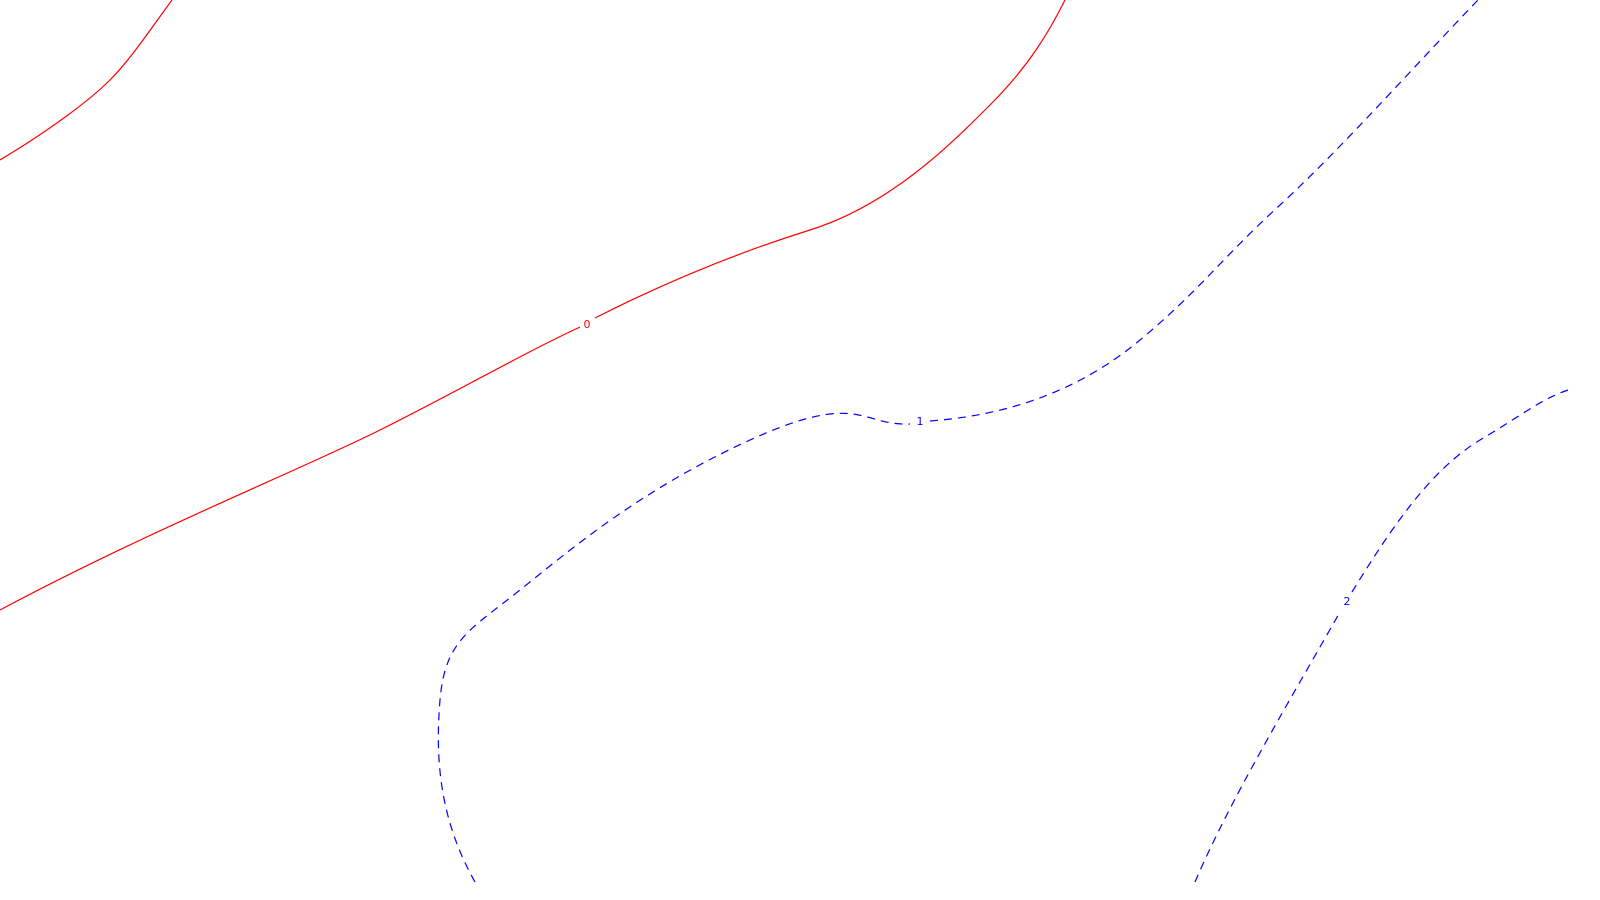 Image resolution: width=1600 pixels, height=900 pixels. Describe the element at coordinates (1347, 601) in the screenshot. I see `contour-2-label: 2` at that location.